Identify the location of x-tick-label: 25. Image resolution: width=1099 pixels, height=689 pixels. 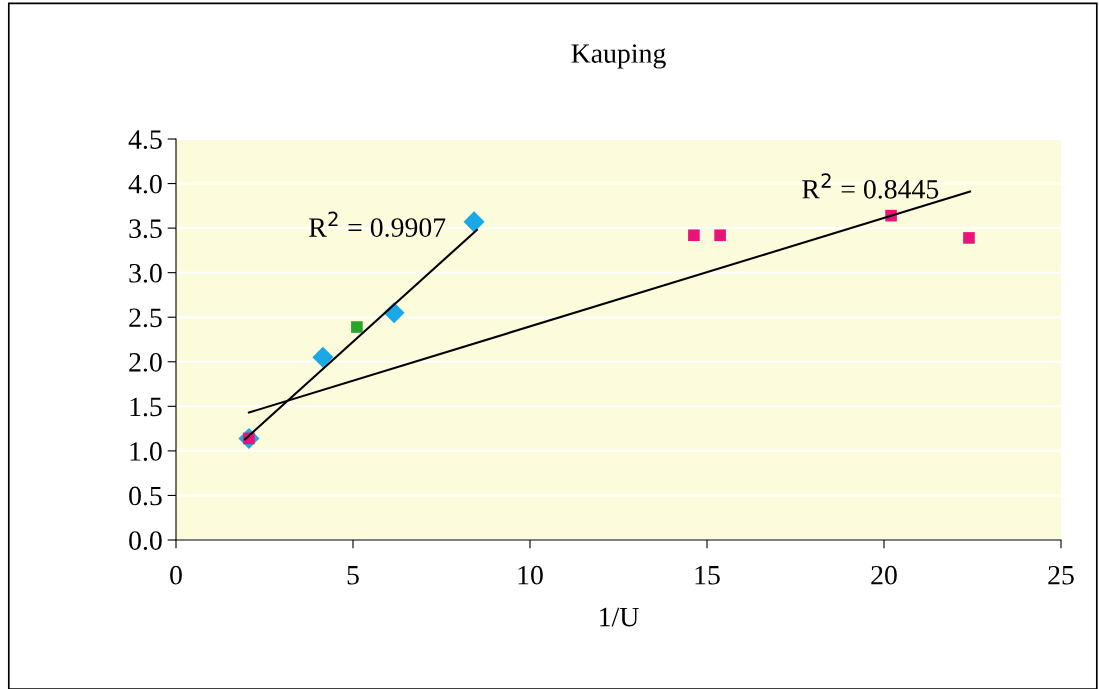
(1061, 575).